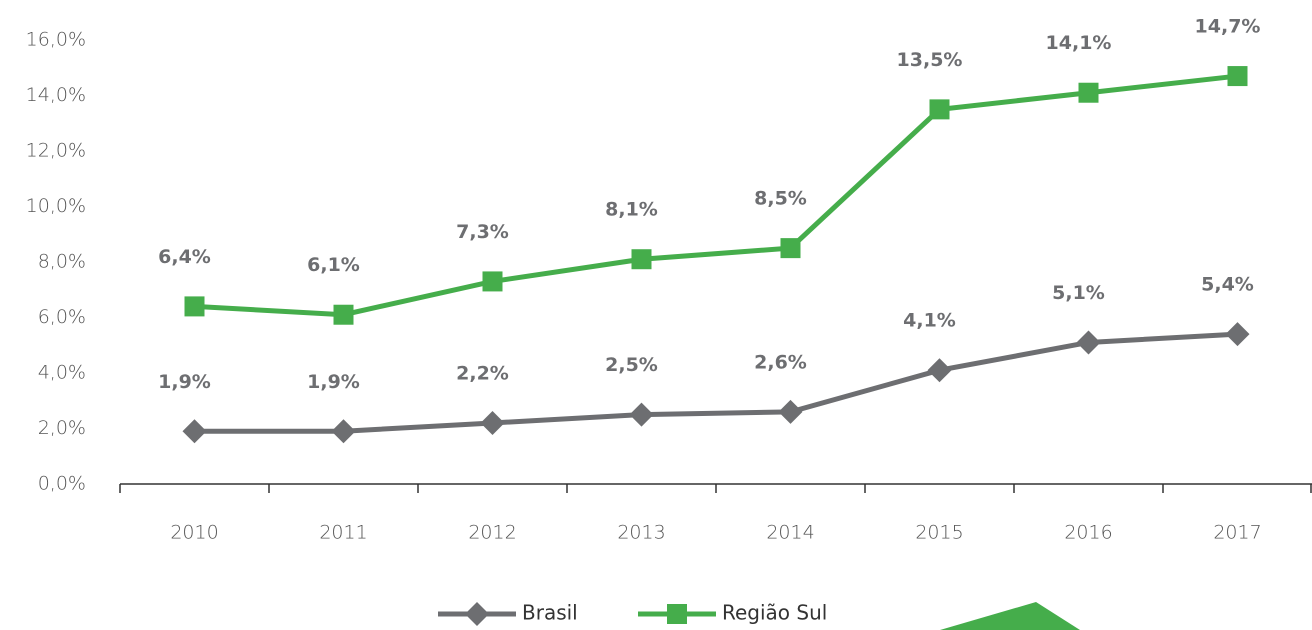 Image resolution: width=1312 pixels, height=630 pixels. I want to click on legend-label: Brasil, so click(550, 613).